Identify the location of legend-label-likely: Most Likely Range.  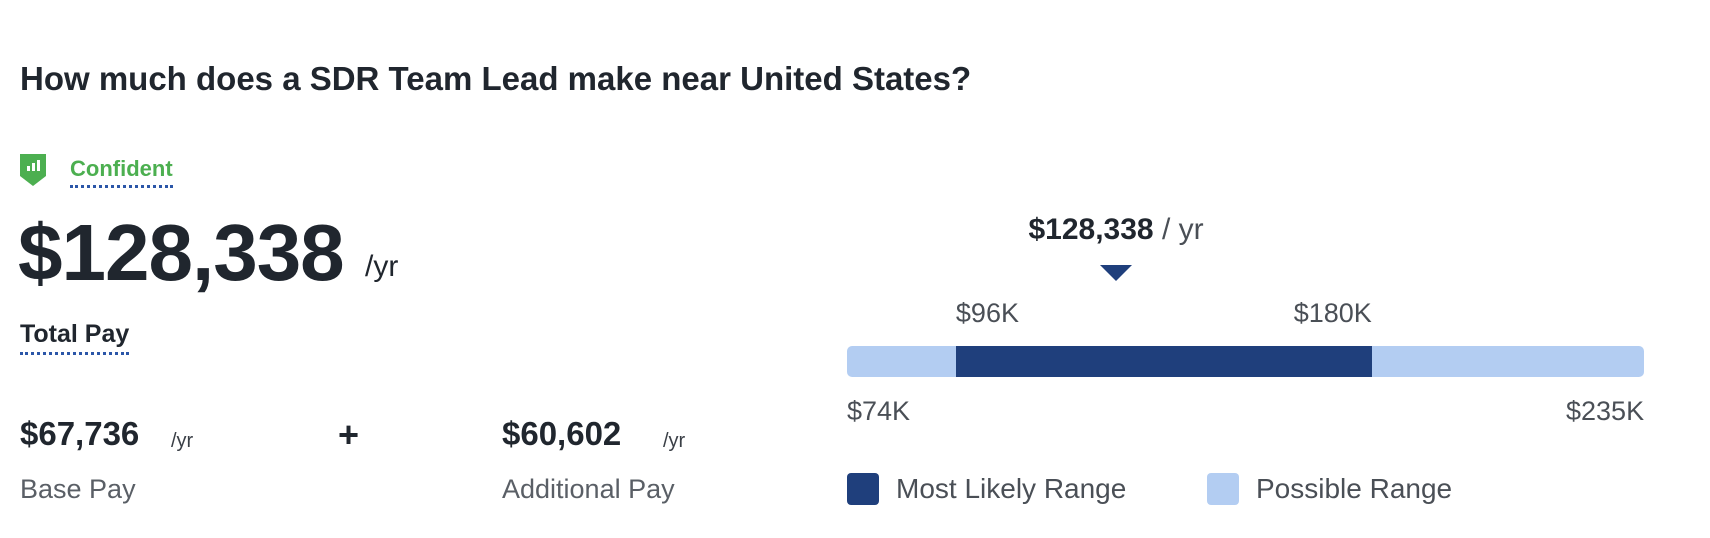
(1011, 488).